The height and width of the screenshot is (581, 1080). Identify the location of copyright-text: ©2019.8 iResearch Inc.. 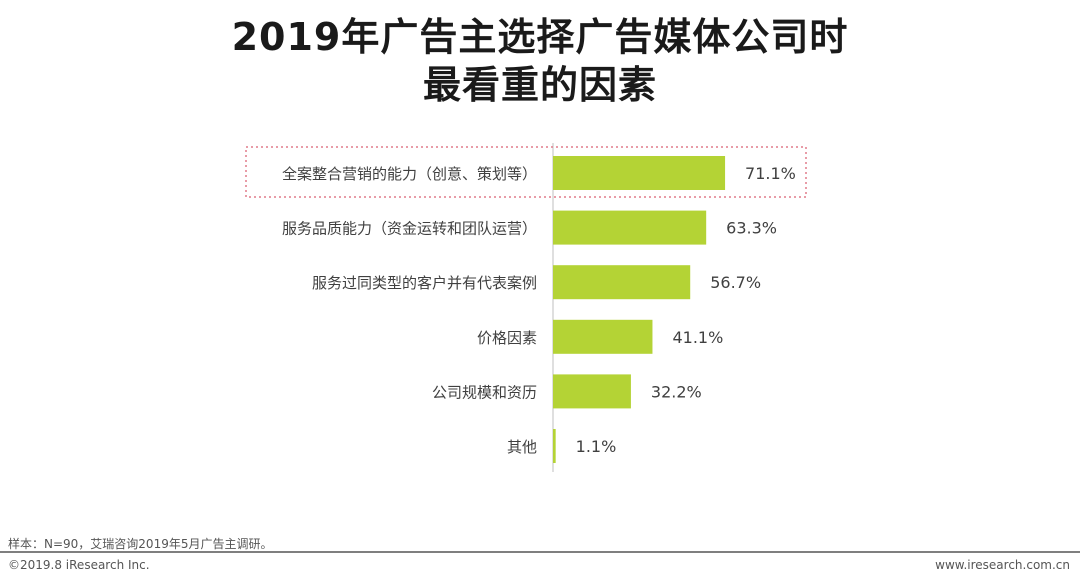
(79, 565).